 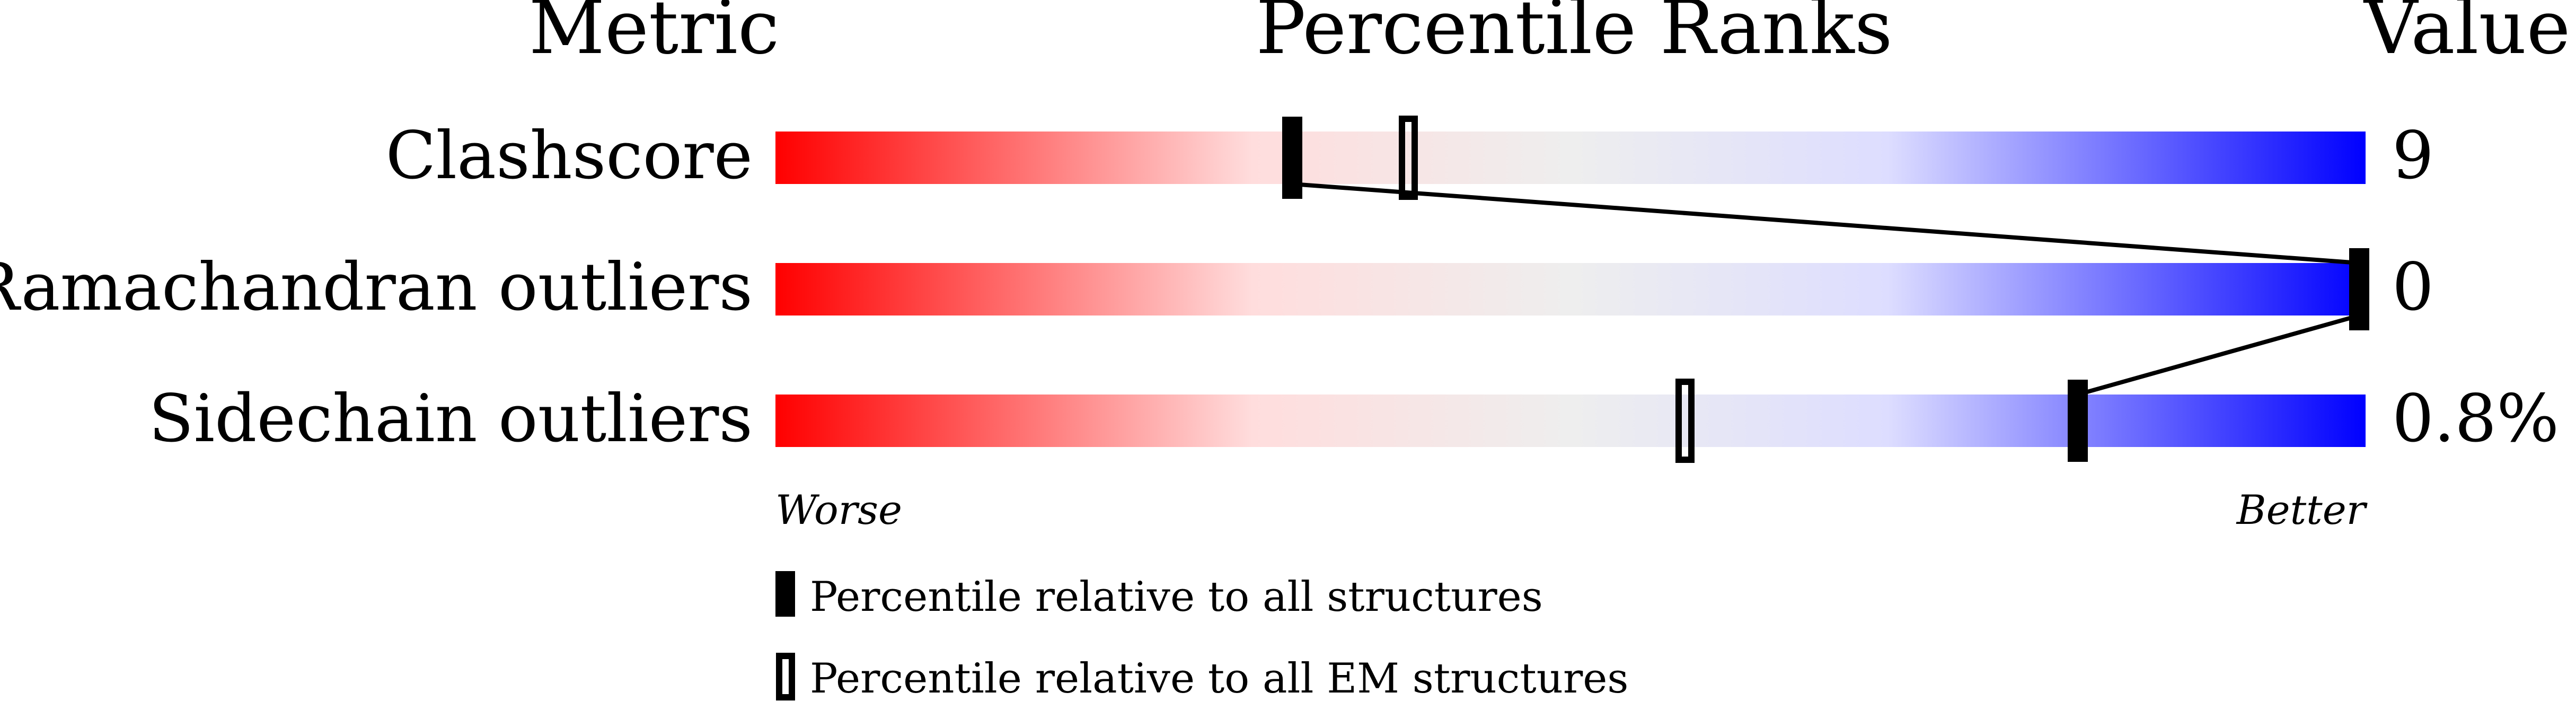 I want to click on metric-label: Ramachandran outliers, so click(x=376, y=287).